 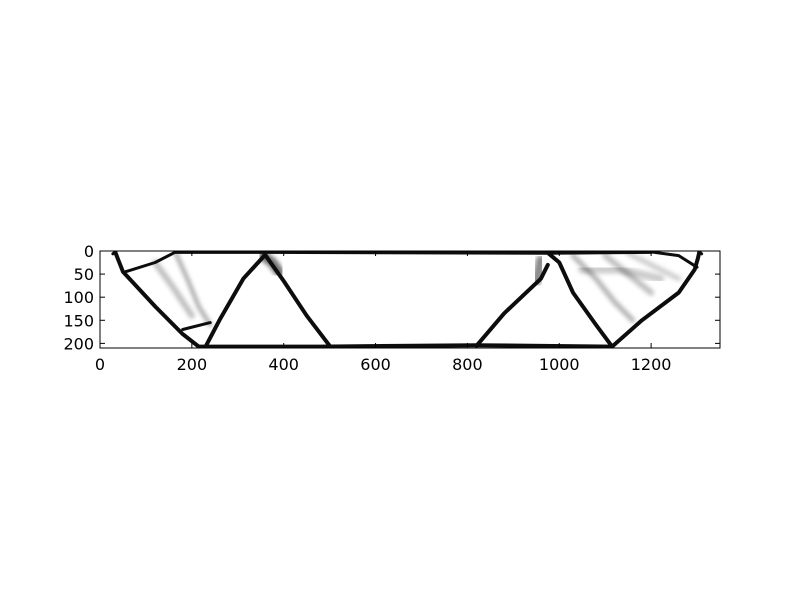 I want to click on y-tick-label-0: 0, so click(x=89, y=251).